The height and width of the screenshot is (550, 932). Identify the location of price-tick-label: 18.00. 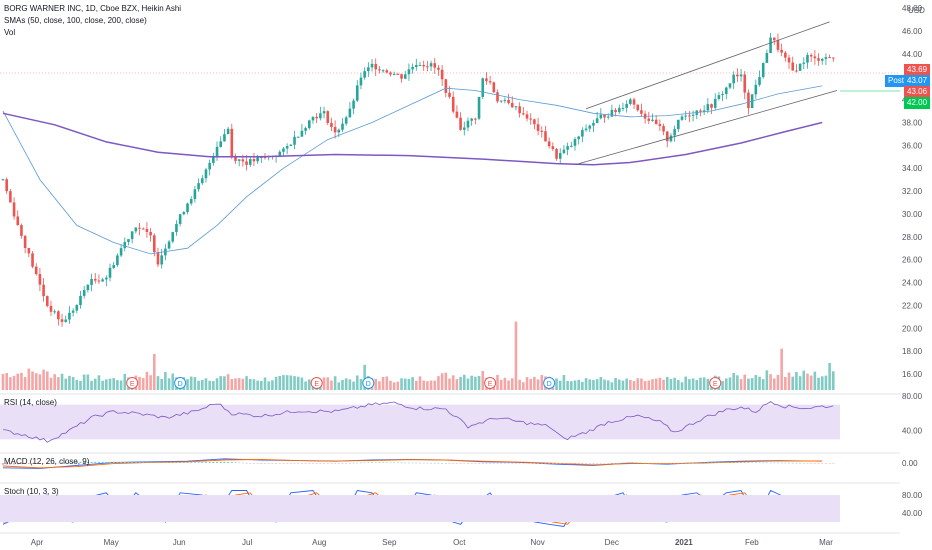
(912, 351).